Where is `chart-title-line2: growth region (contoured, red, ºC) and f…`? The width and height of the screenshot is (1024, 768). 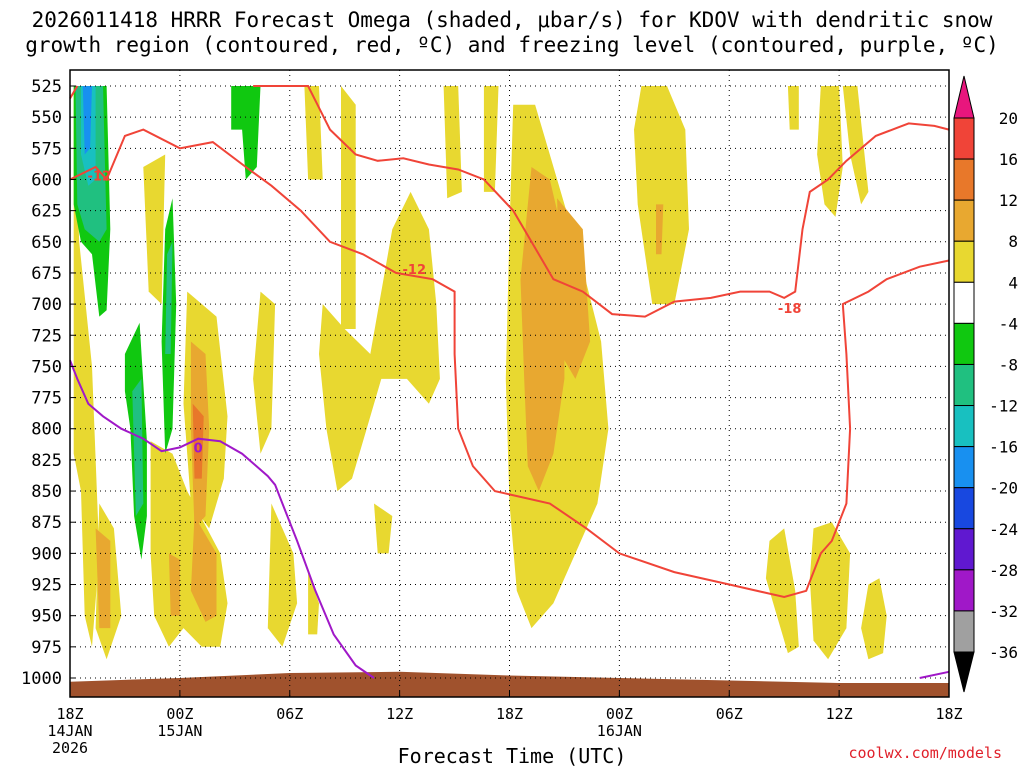
chart-title-line2: growth region (contoured, red, ºC) and f… is located at coordinates (512, 45).